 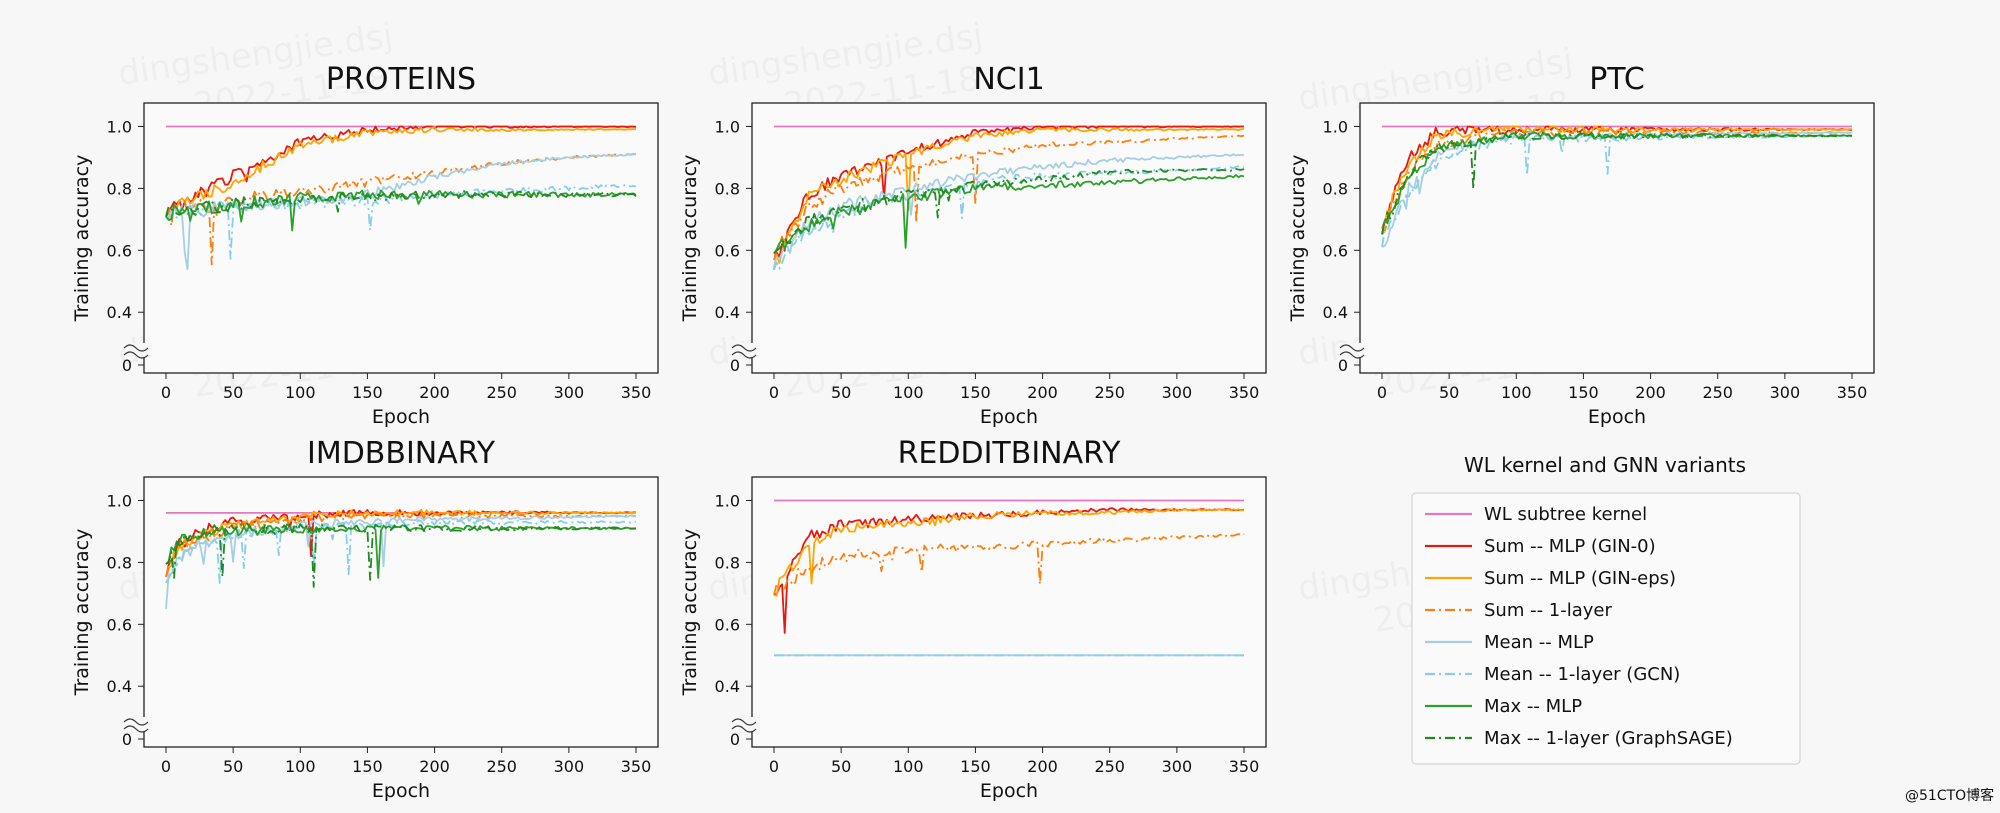 What do you see at coordinates (1606, 628) in the screenshot?
I see `legend-box` at bounding box center [1606, 628].